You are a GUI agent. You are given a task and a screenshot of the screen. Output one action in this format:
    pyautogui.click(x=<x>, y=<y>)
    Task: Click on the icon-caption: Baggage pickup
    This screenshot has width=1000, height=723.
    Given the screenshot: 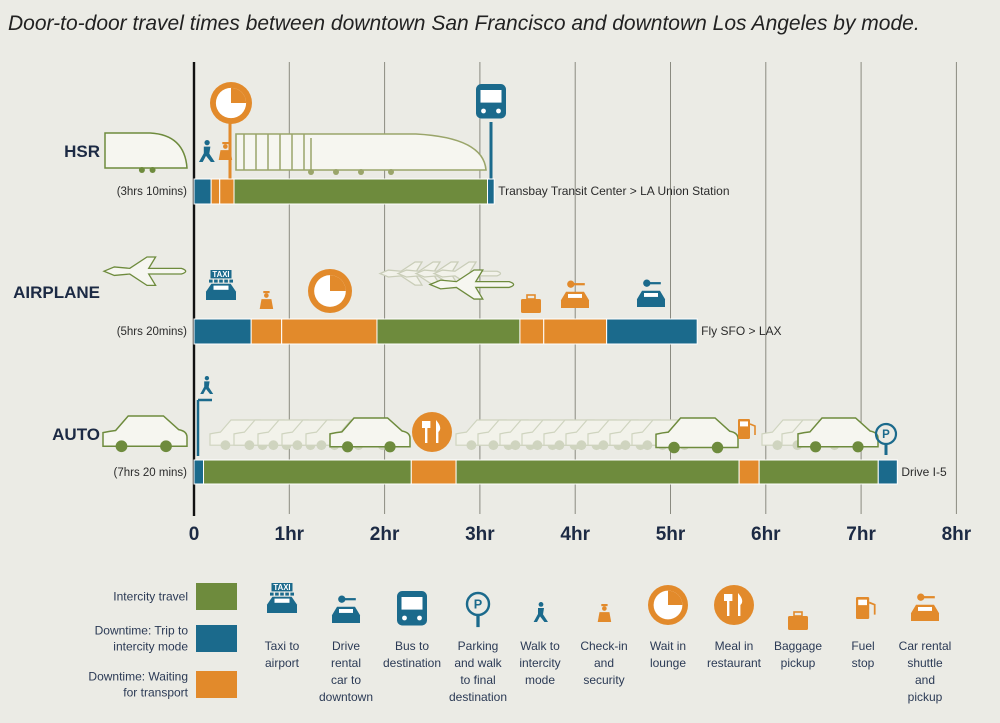 What is the action you would take?
    pyautogui.click(x=798, y=654)
    